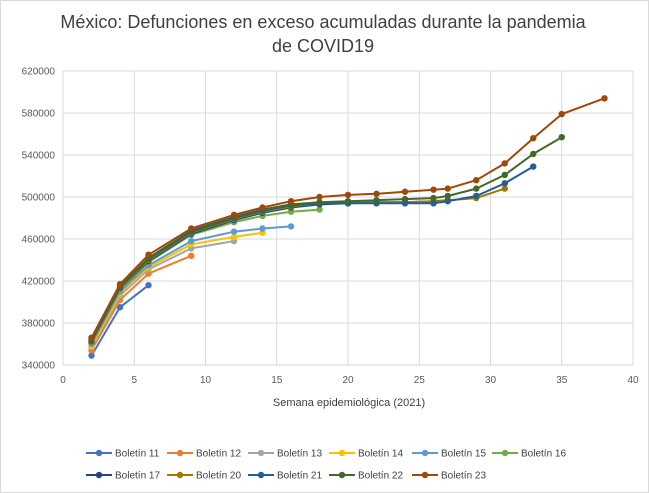  Describe the element at coordinates (39, 366) in the screenshot. I see `y-tick-label: 340000` at that location.